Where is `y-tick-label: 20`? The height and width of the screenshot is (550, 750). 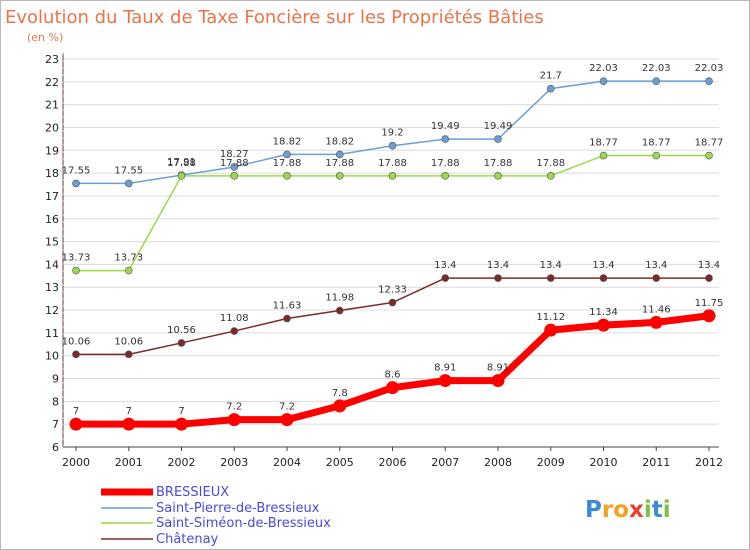 y-tick-label: 20 is located at coordinates (52, 127).